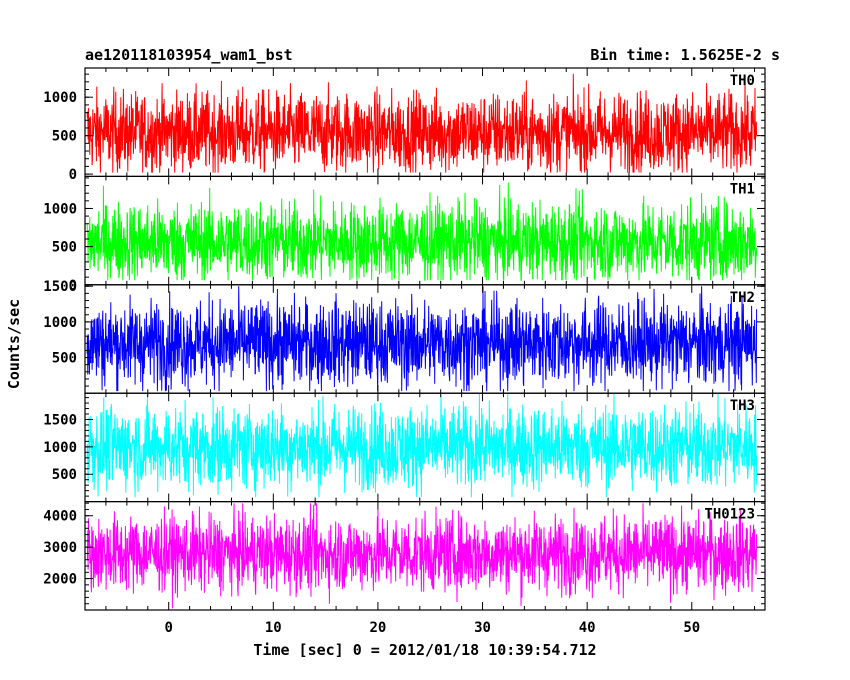 The height and width of the screenshot is (680, 850). Describe the element at coordinates (273, 628) in the screenshot. I see `x-tick-label: 10` at that location.